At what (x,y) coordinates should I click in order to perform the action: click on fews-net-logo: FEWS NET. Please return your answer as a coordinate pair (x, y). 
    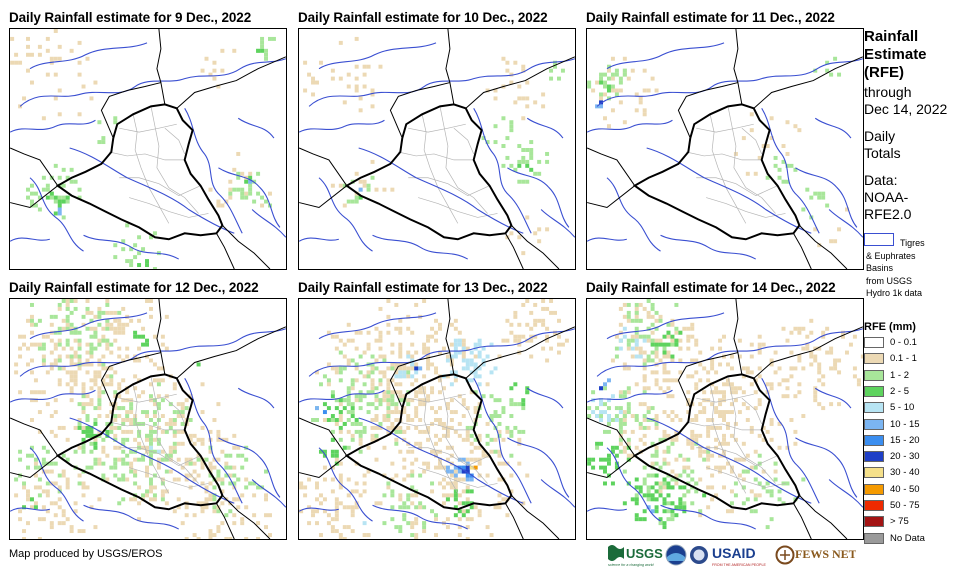
    Looking at the image, I should click on (815, 555).